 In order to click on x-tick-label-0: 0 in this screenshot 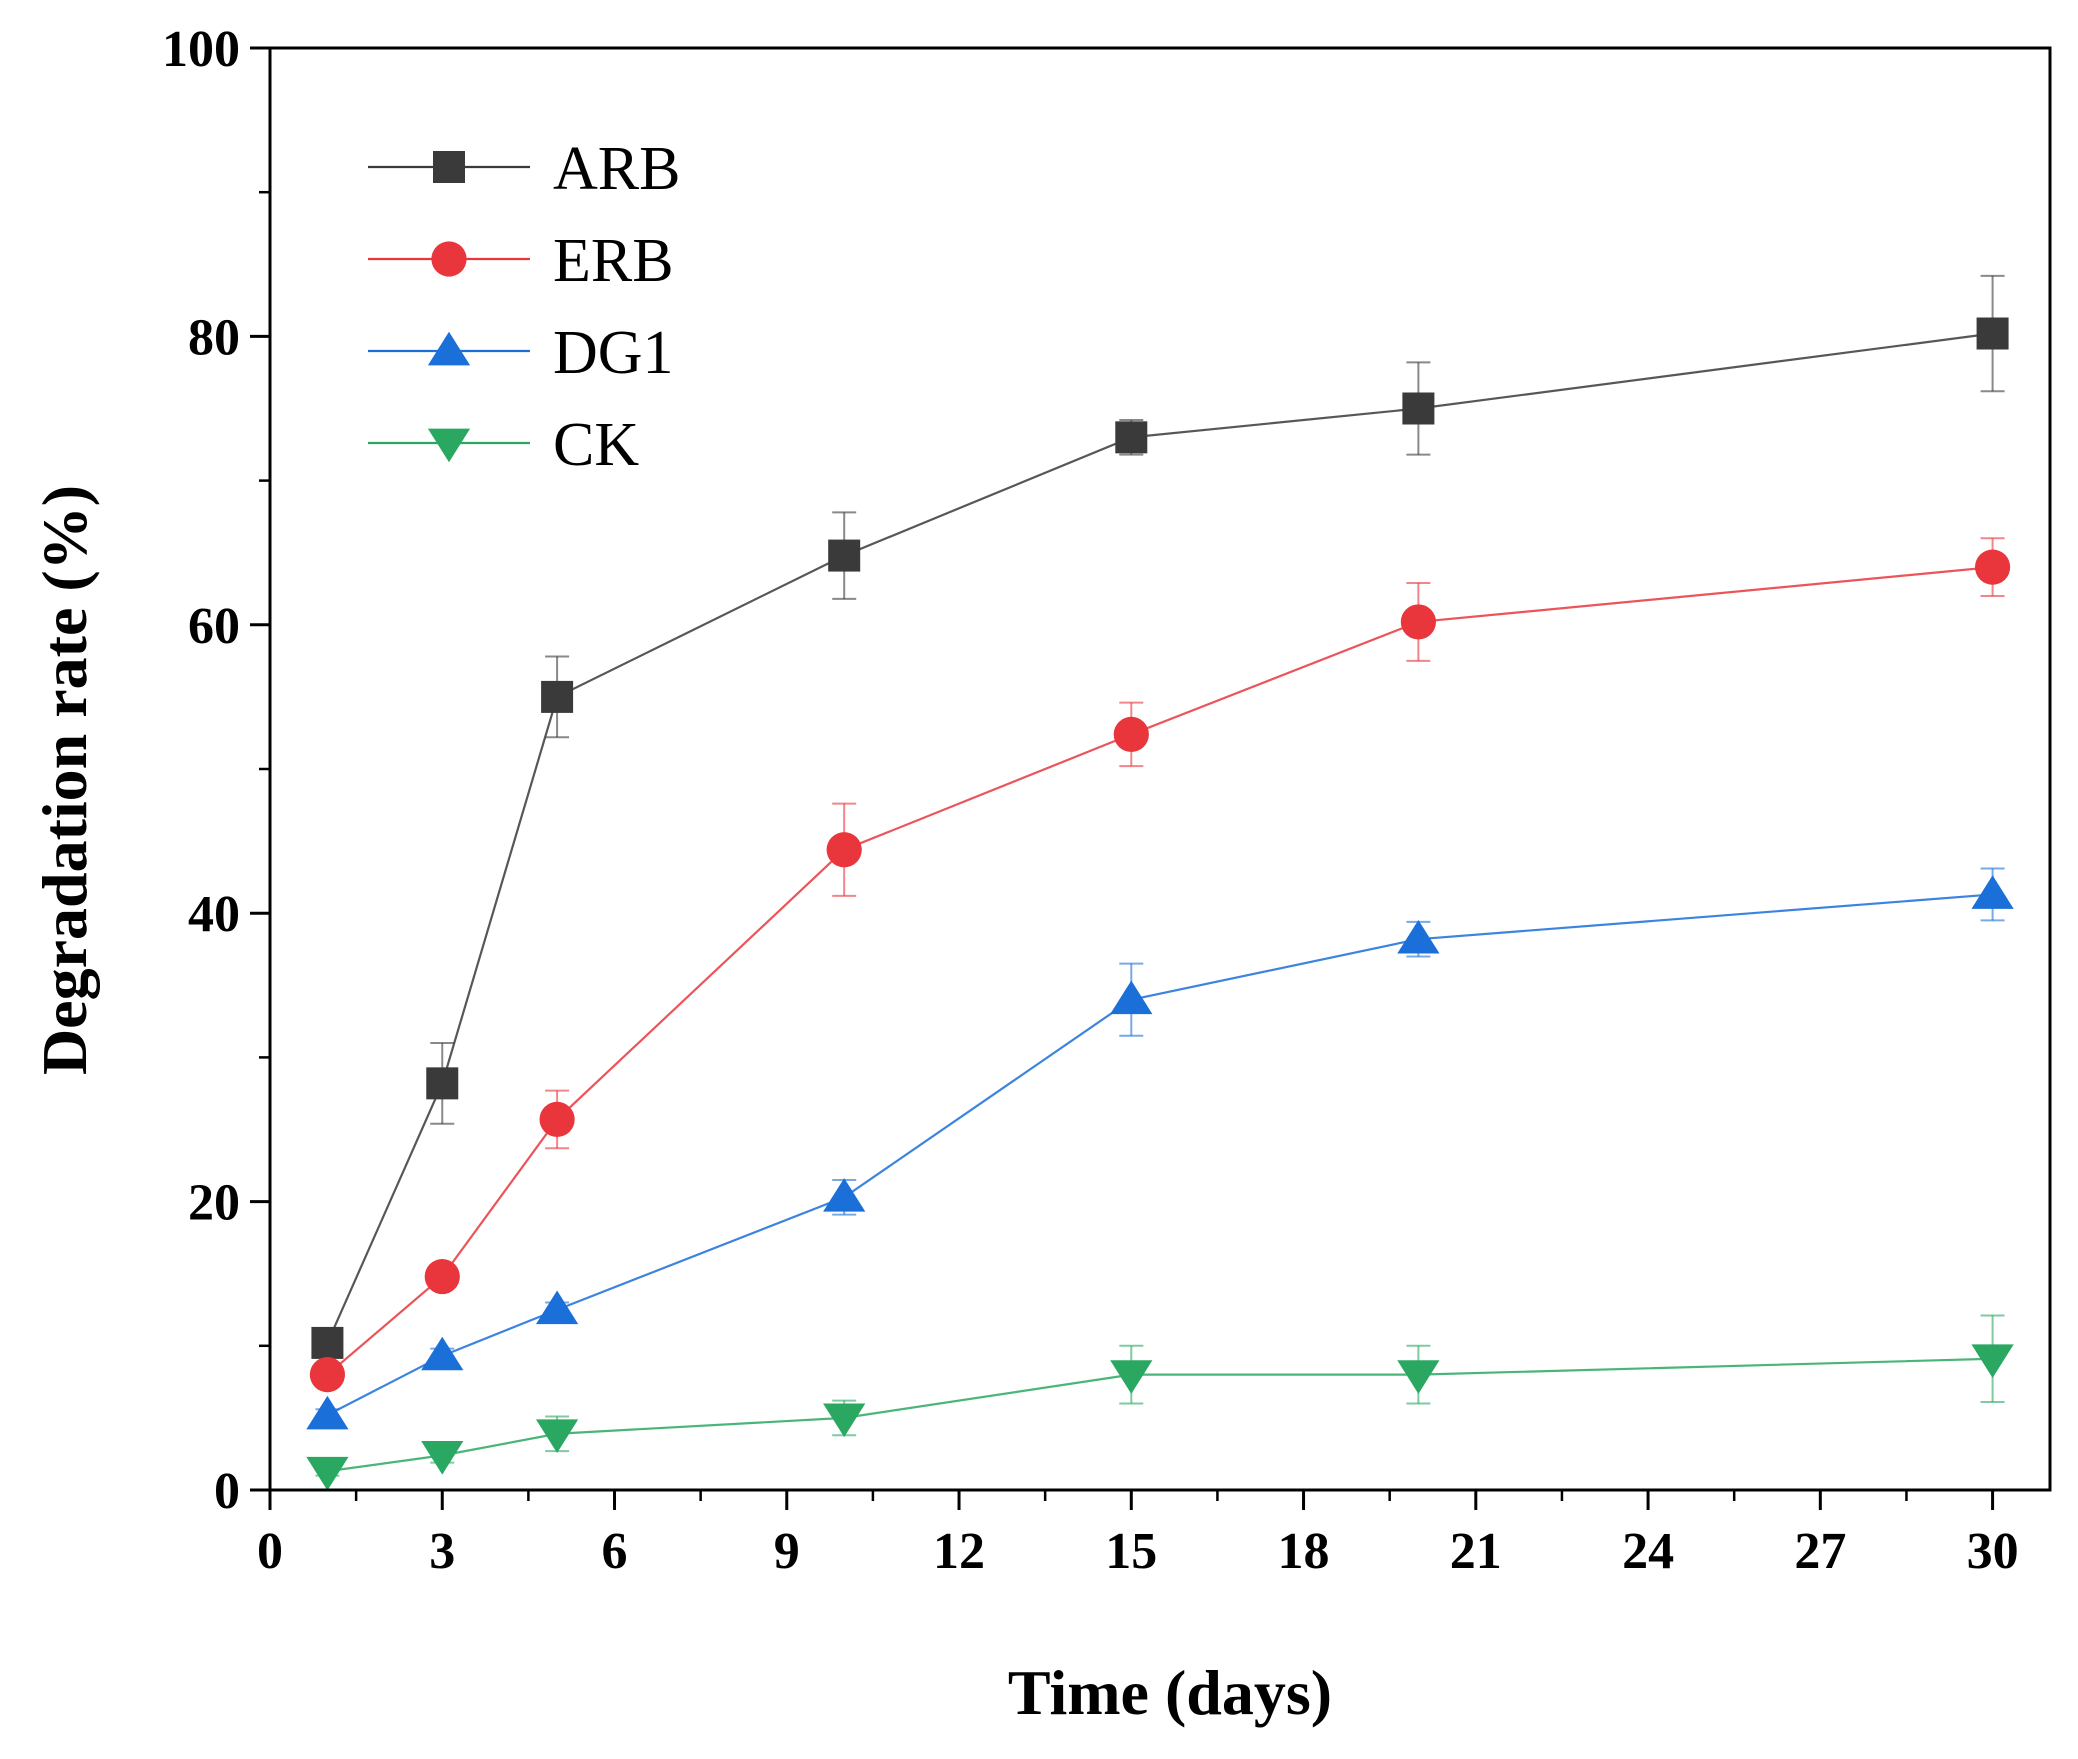, I will do `click(270, 1551)`.